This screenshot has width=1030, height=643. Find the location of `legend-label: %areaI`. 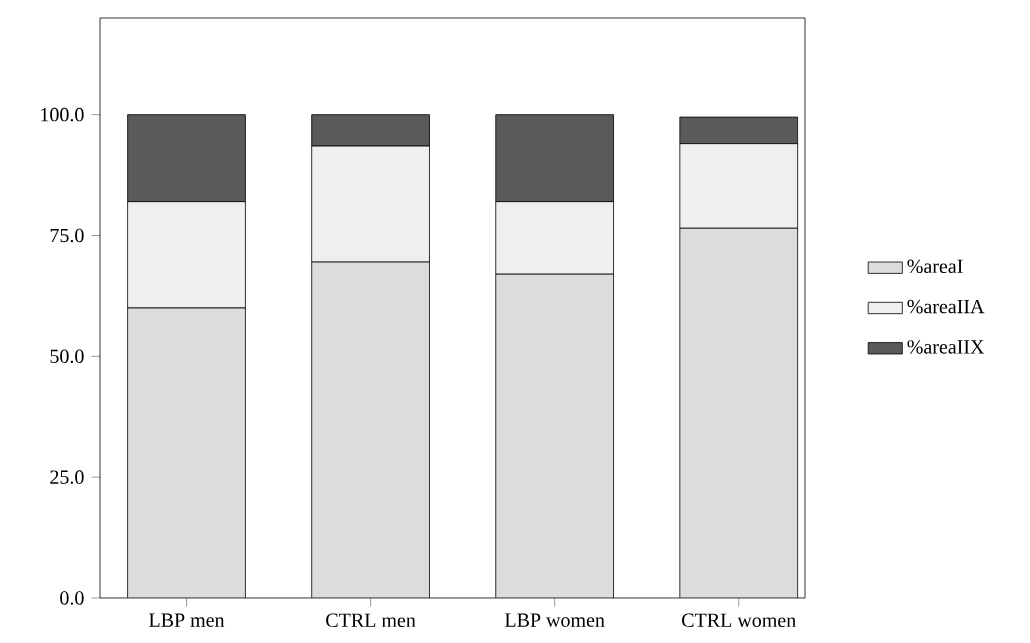

legend-label: %areaI is located at coordinates (935, 266).